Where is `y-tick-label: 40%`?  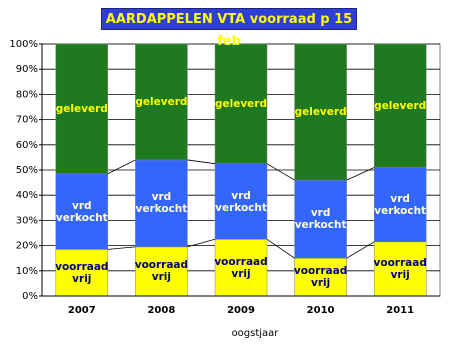 y-tick-label: 40% is located at coordinates (27, 195).